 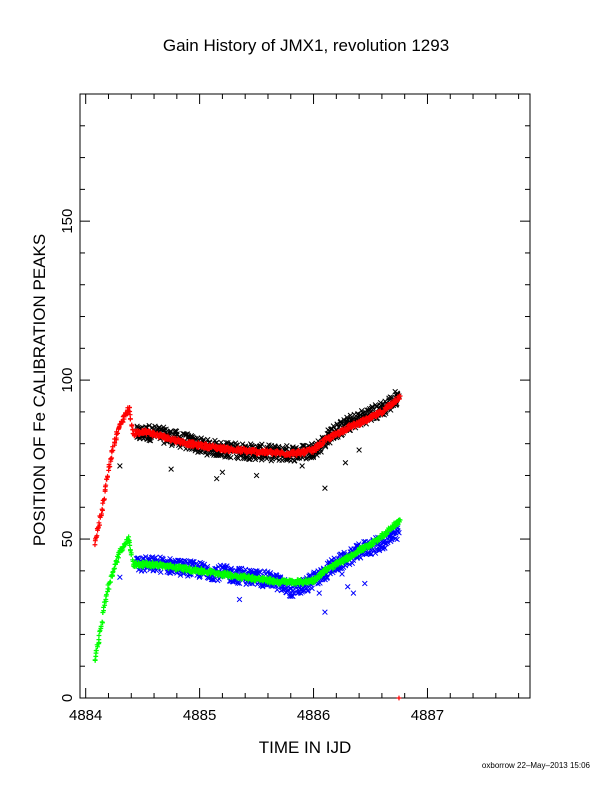 I want to click on chart-title: Gain History of JMX1, revolution 1293, so click(x=306, y=45).